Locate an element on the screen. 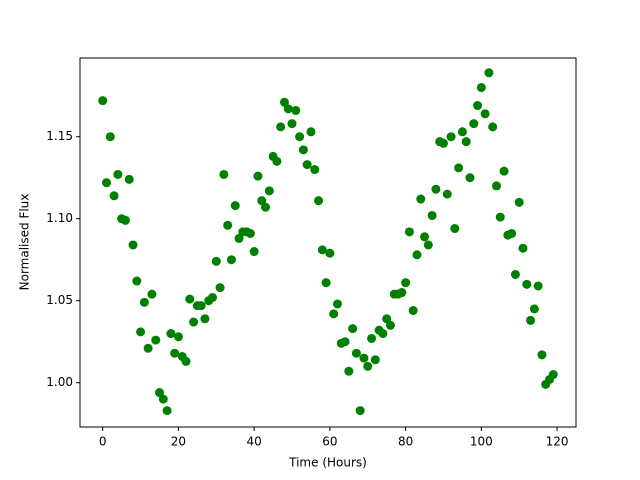  y-tick-label: 1.10 is located at coordinates (59, 218).